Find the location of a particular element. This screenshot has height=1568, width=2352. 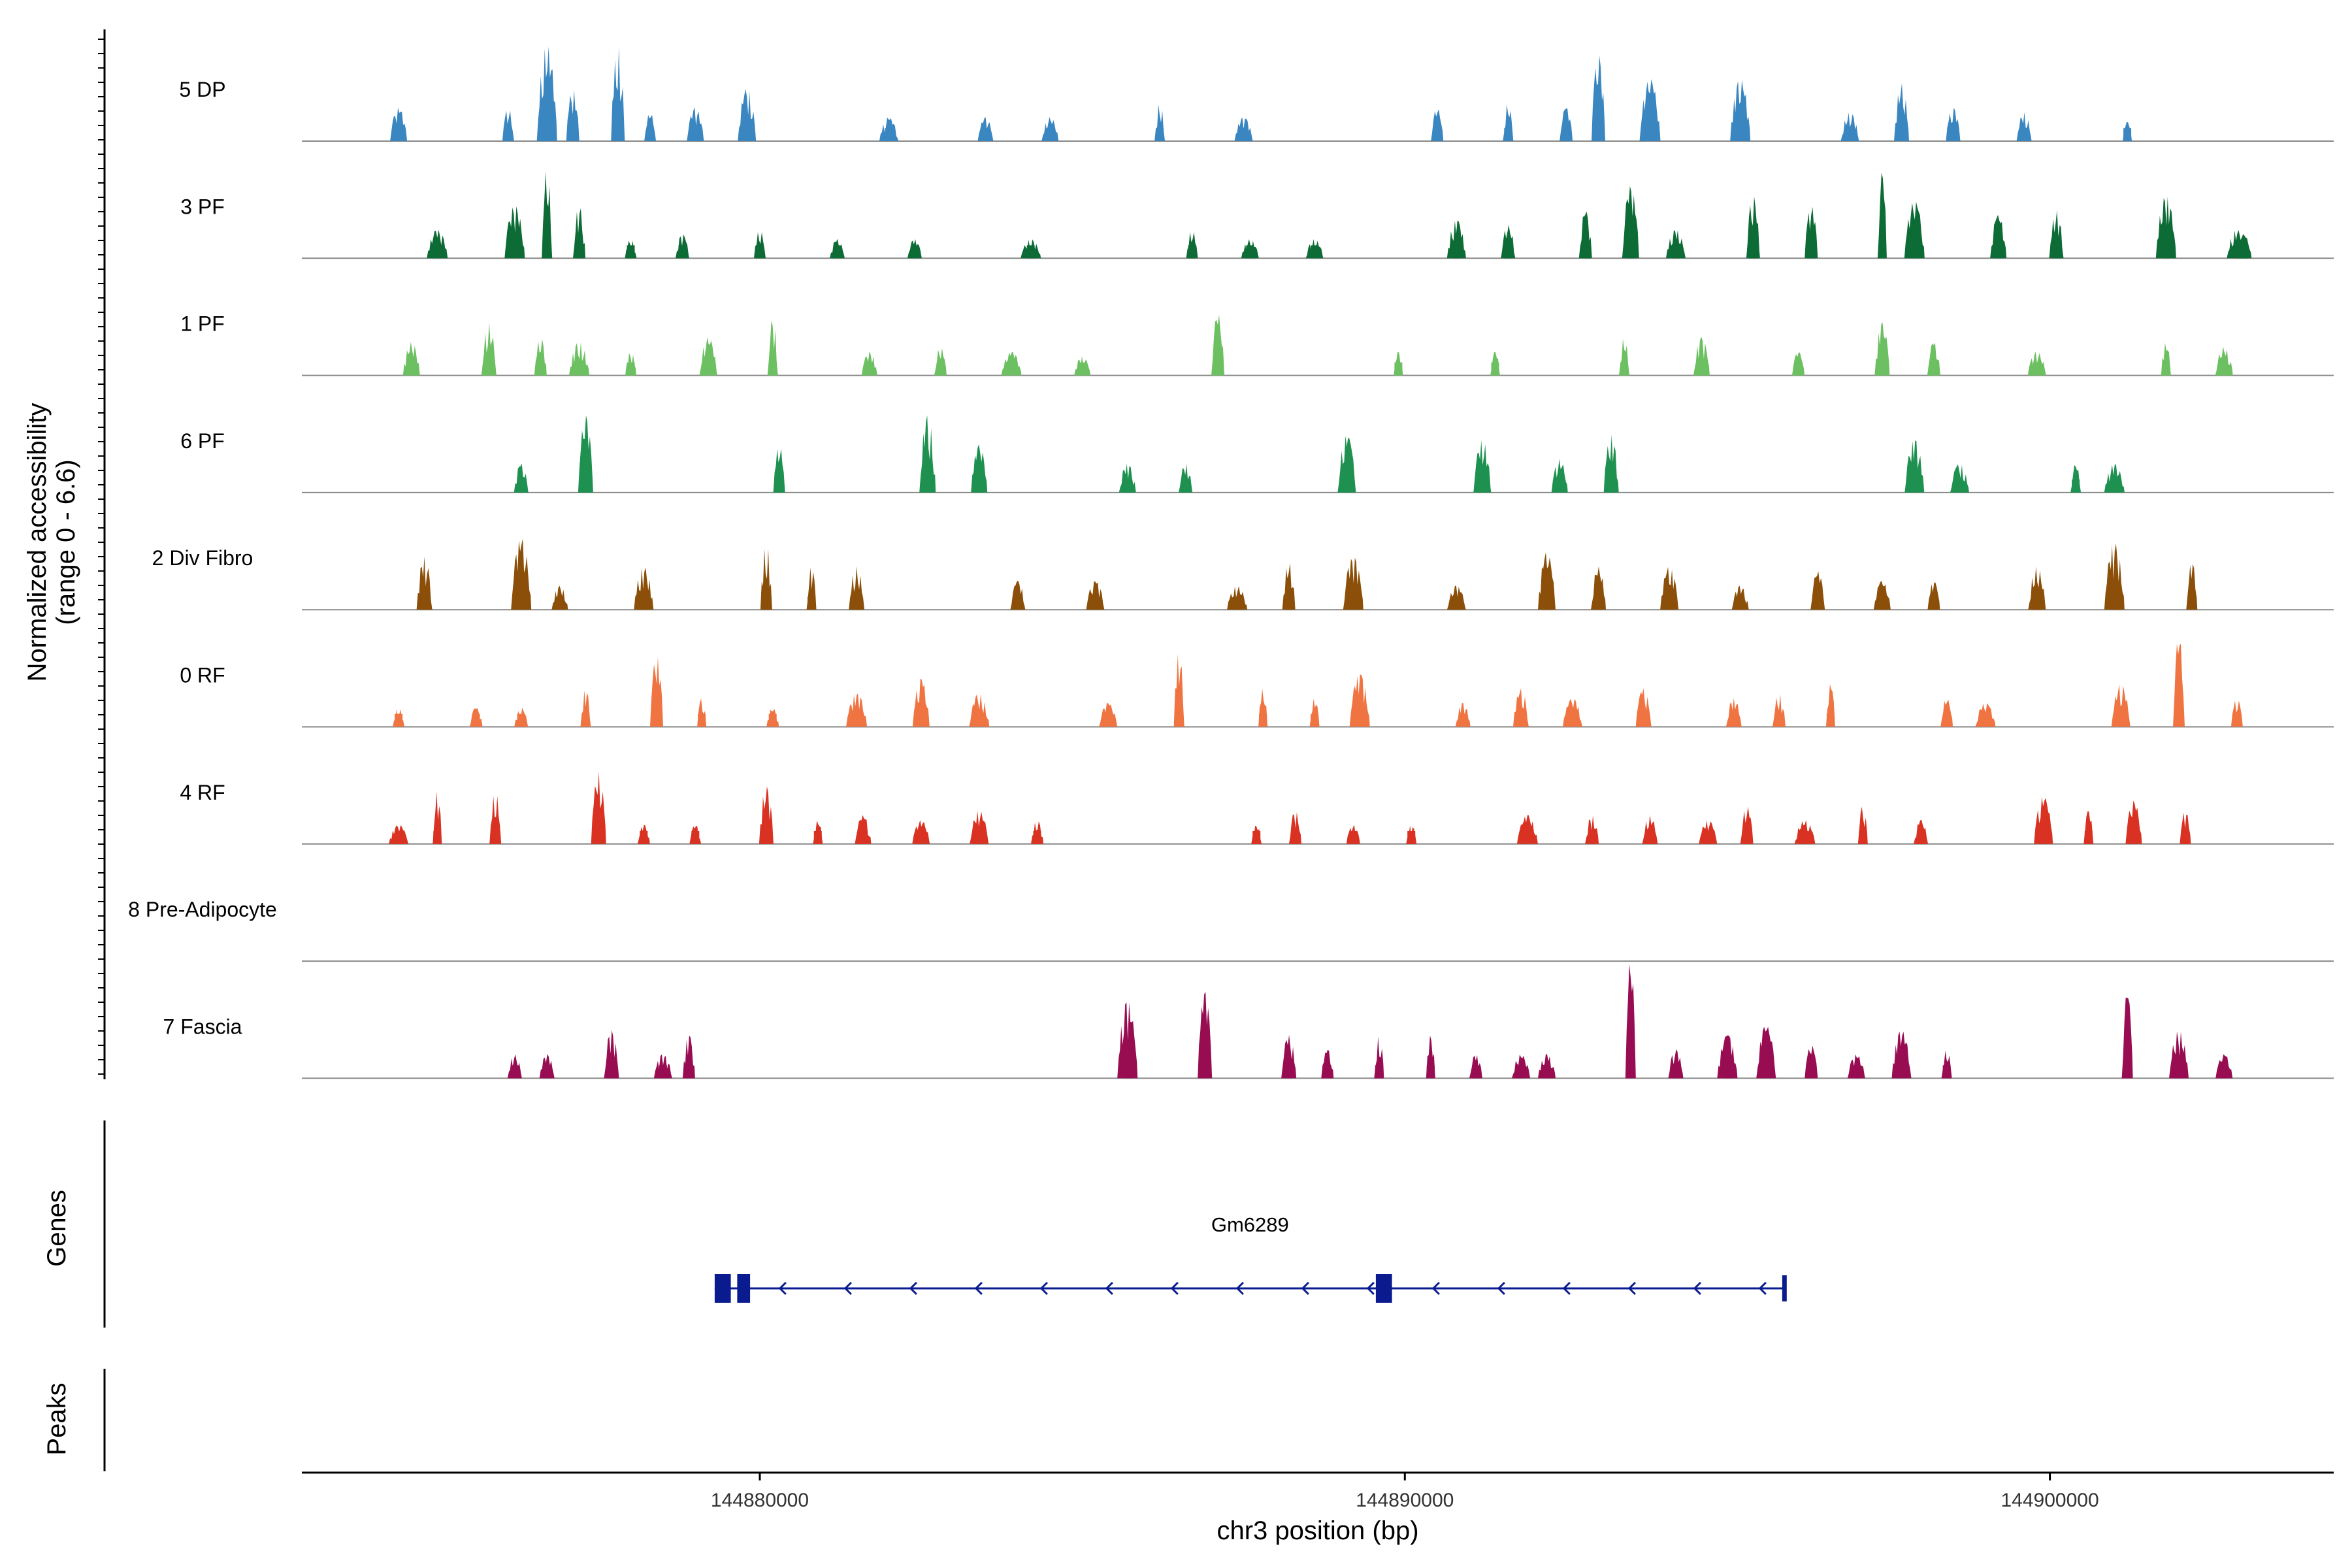

x-tick-label: 144900000 is located at coordinates (2050, 1500).